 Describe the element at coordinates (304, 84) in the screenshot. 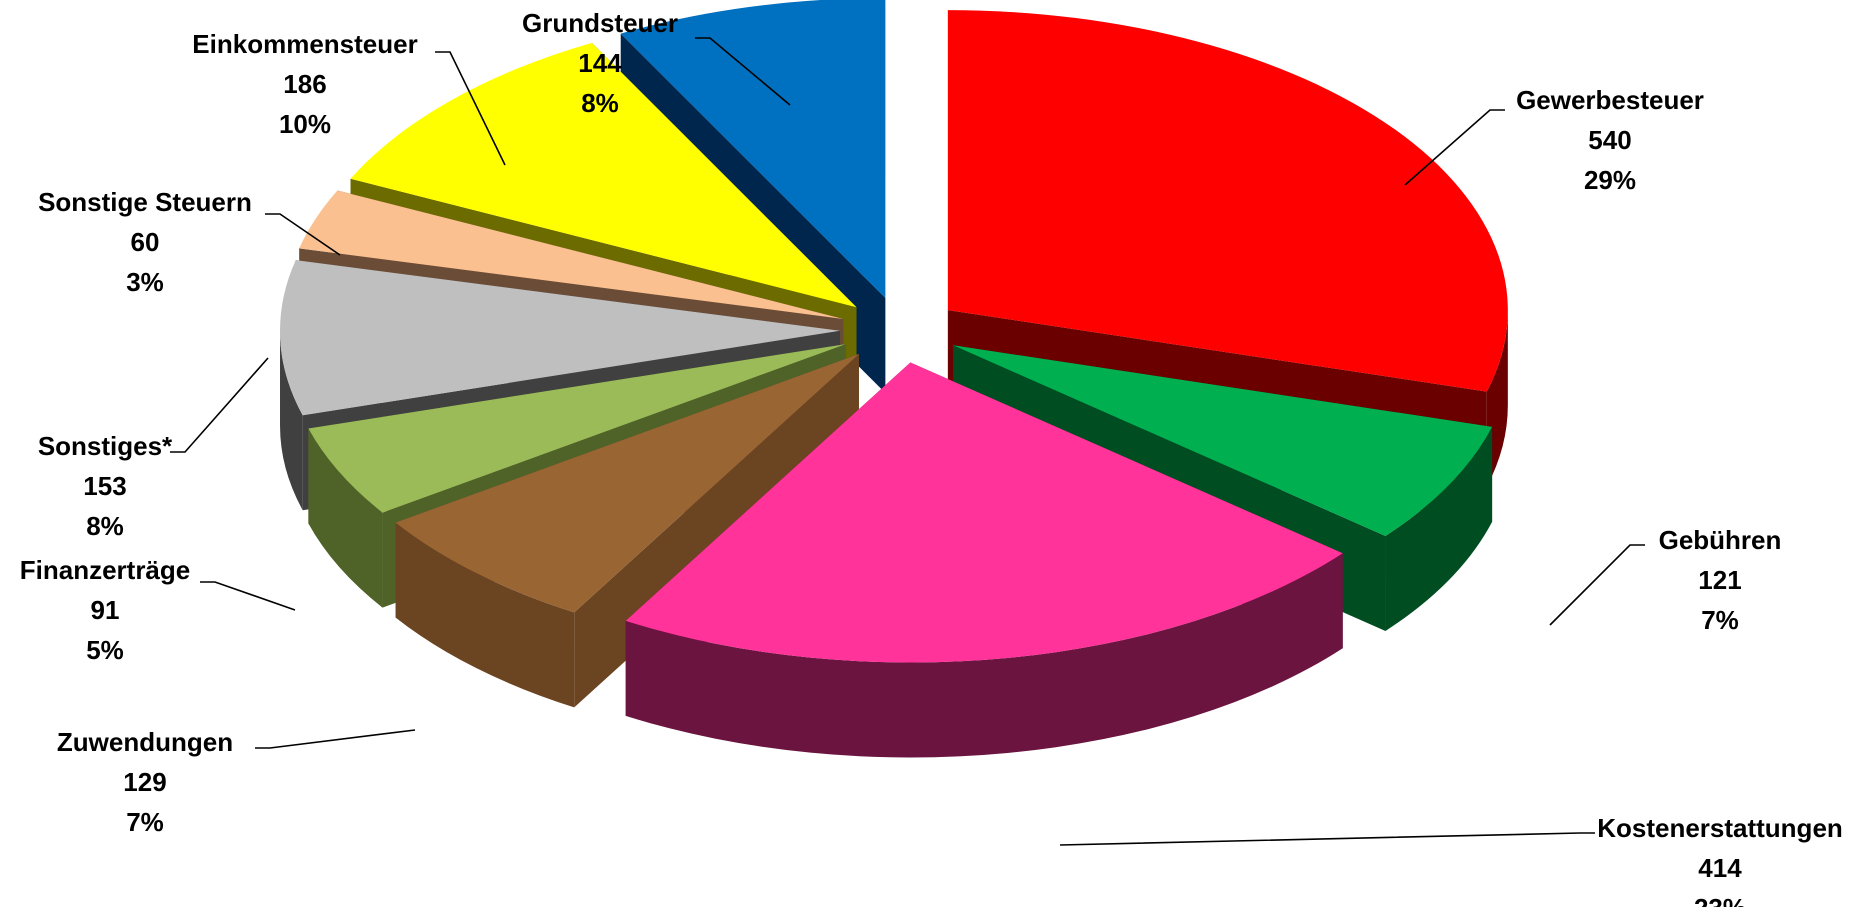

I see `label-value-einkommensteuer: 186` at that location.